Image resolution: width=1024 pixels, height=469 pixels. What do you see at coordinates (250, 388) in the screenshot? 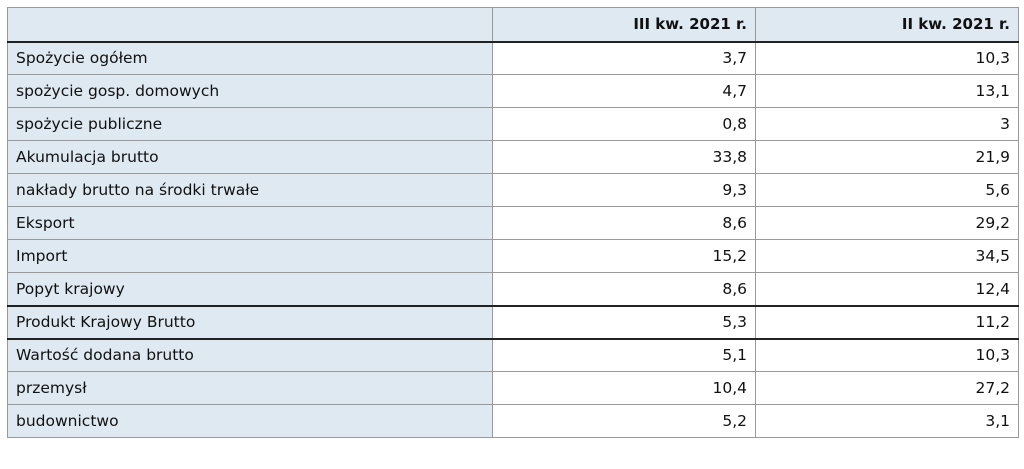
I see `row-label: przemysł` at bounding box center [250, 388].